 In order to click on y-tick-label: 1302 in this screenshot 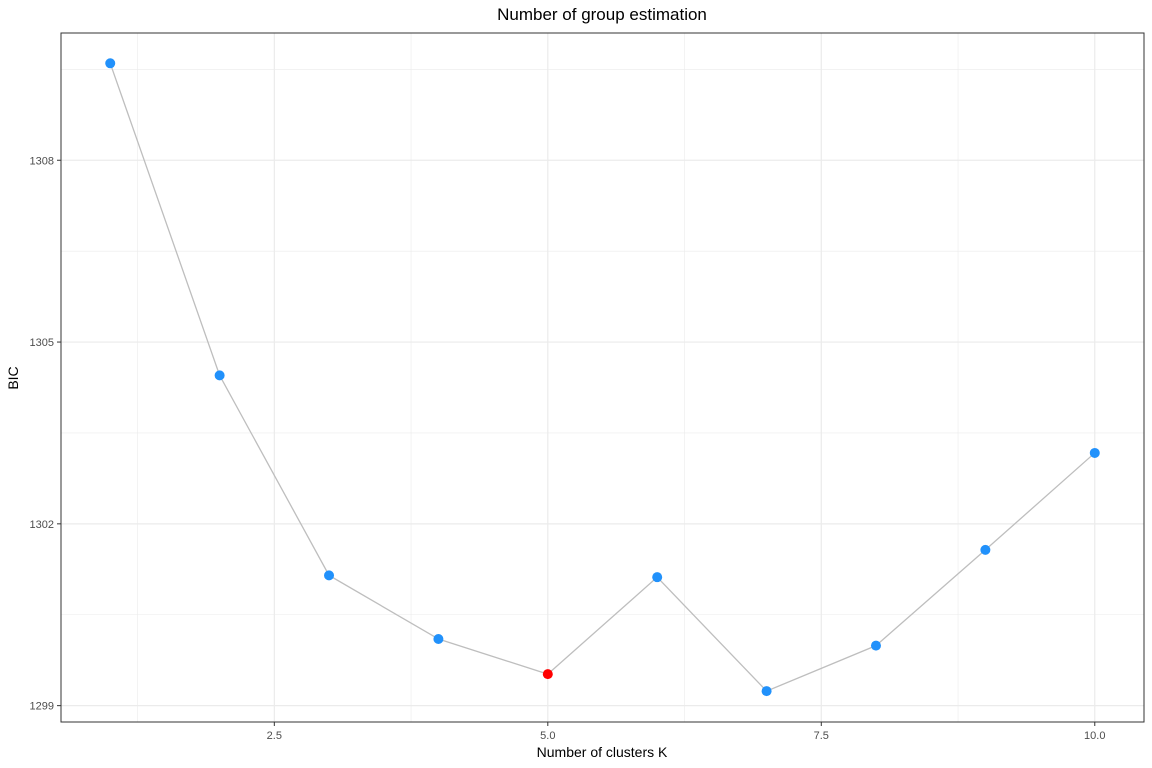, I will do `click(42, 525)`.